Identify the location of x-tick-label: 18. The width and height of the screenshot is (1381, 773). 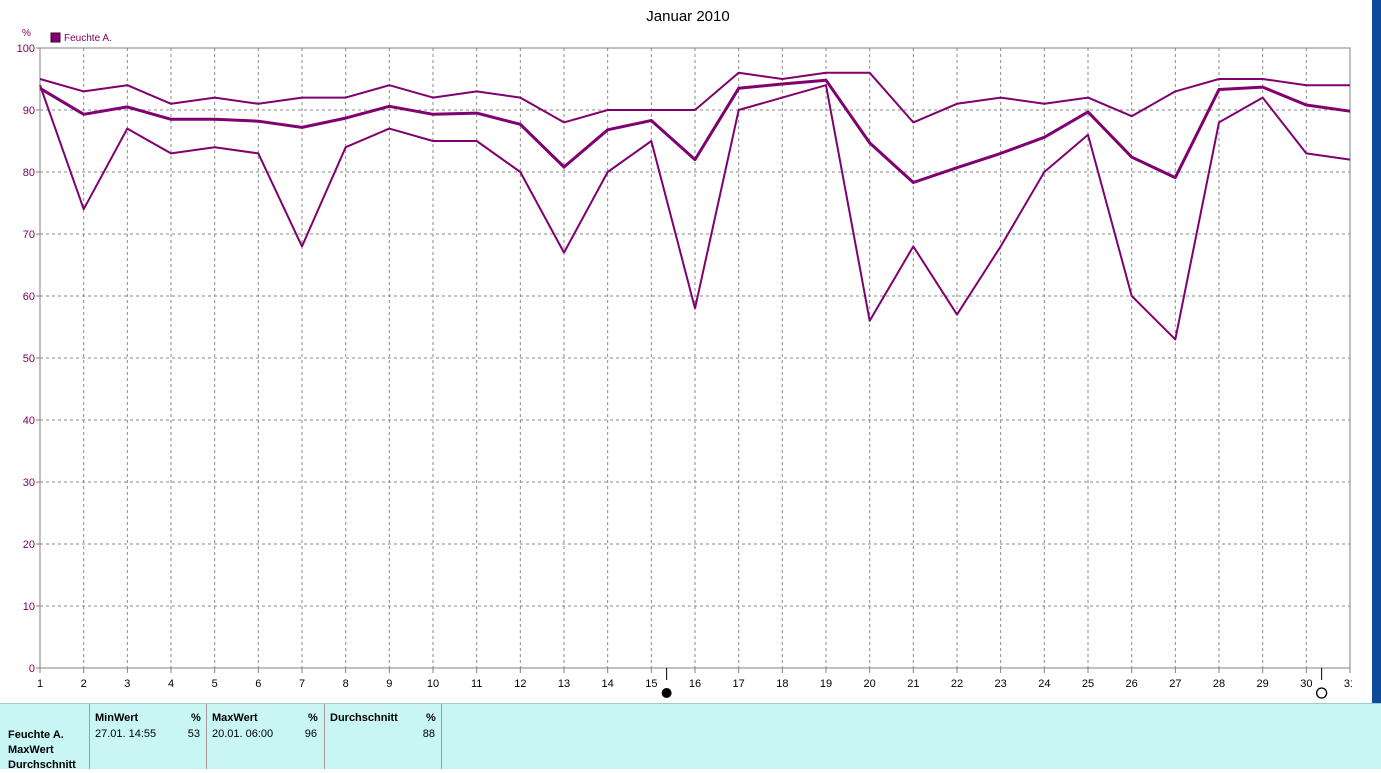
(782, 684).